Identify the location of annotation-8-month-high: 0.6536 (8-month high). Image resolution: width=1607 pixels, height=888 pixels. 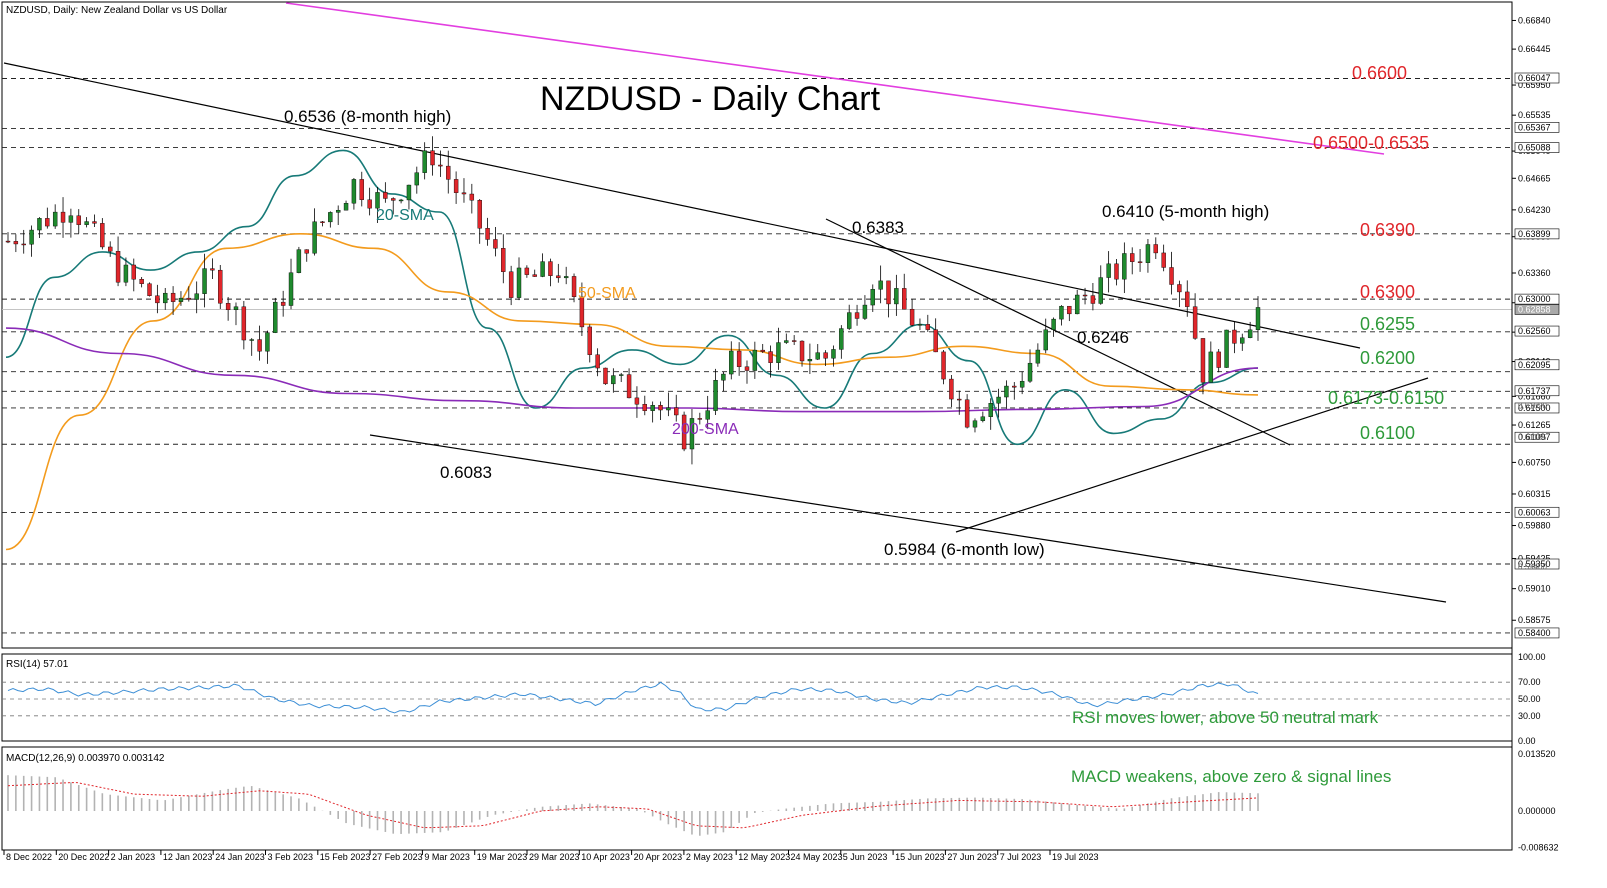
(367, 116).